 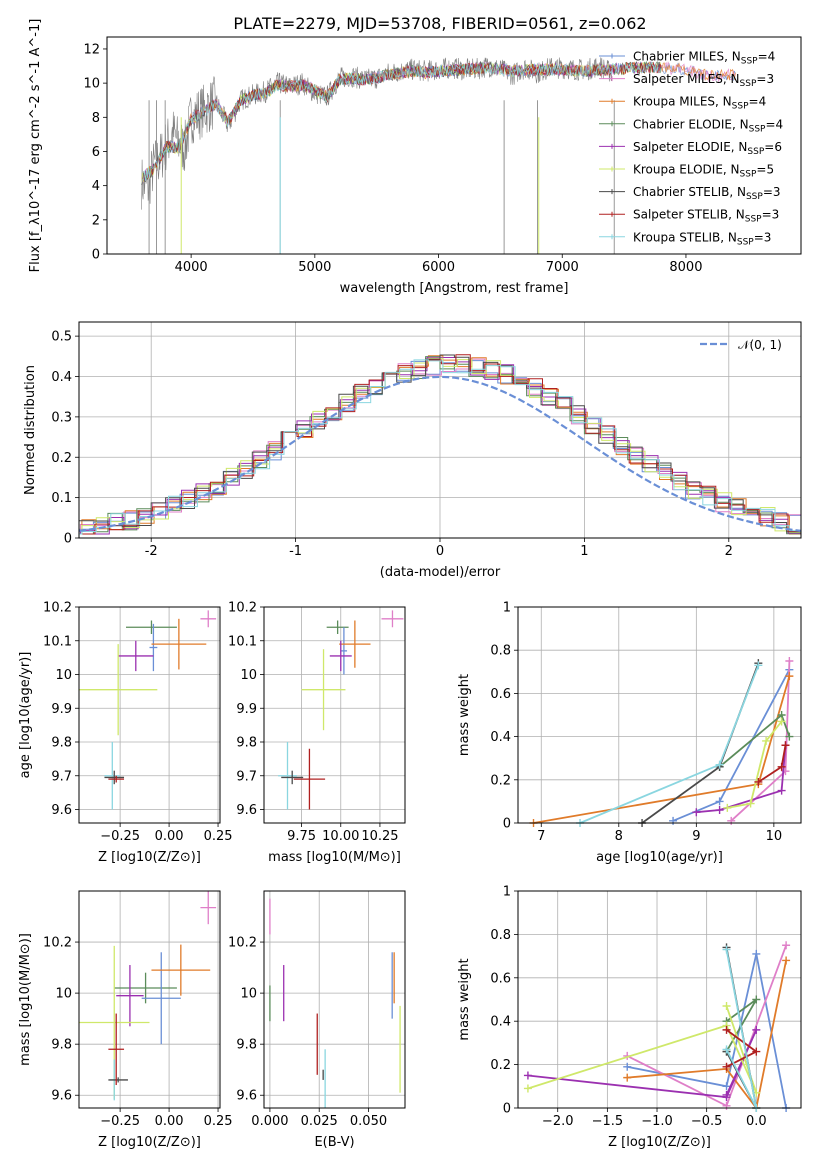 What do you see at coordinates (340, 836) in the screenshot?
I see `x-tick-label: 10.00` at bounding box center [340, 836].